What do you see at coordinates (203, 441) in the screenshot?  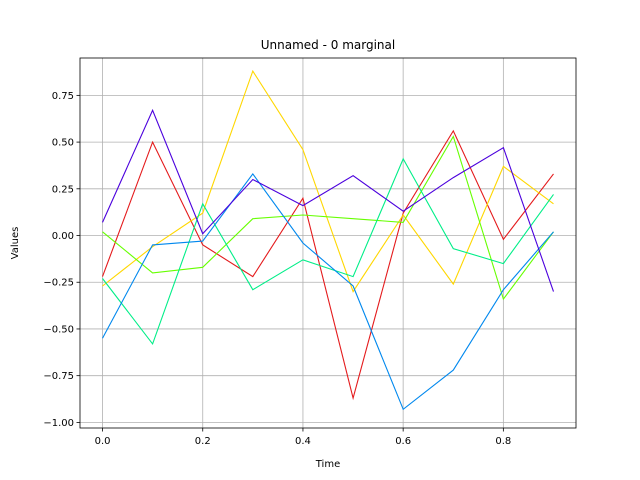 I see `x-tick-label: 0.2` at bounding box center [203, 441].